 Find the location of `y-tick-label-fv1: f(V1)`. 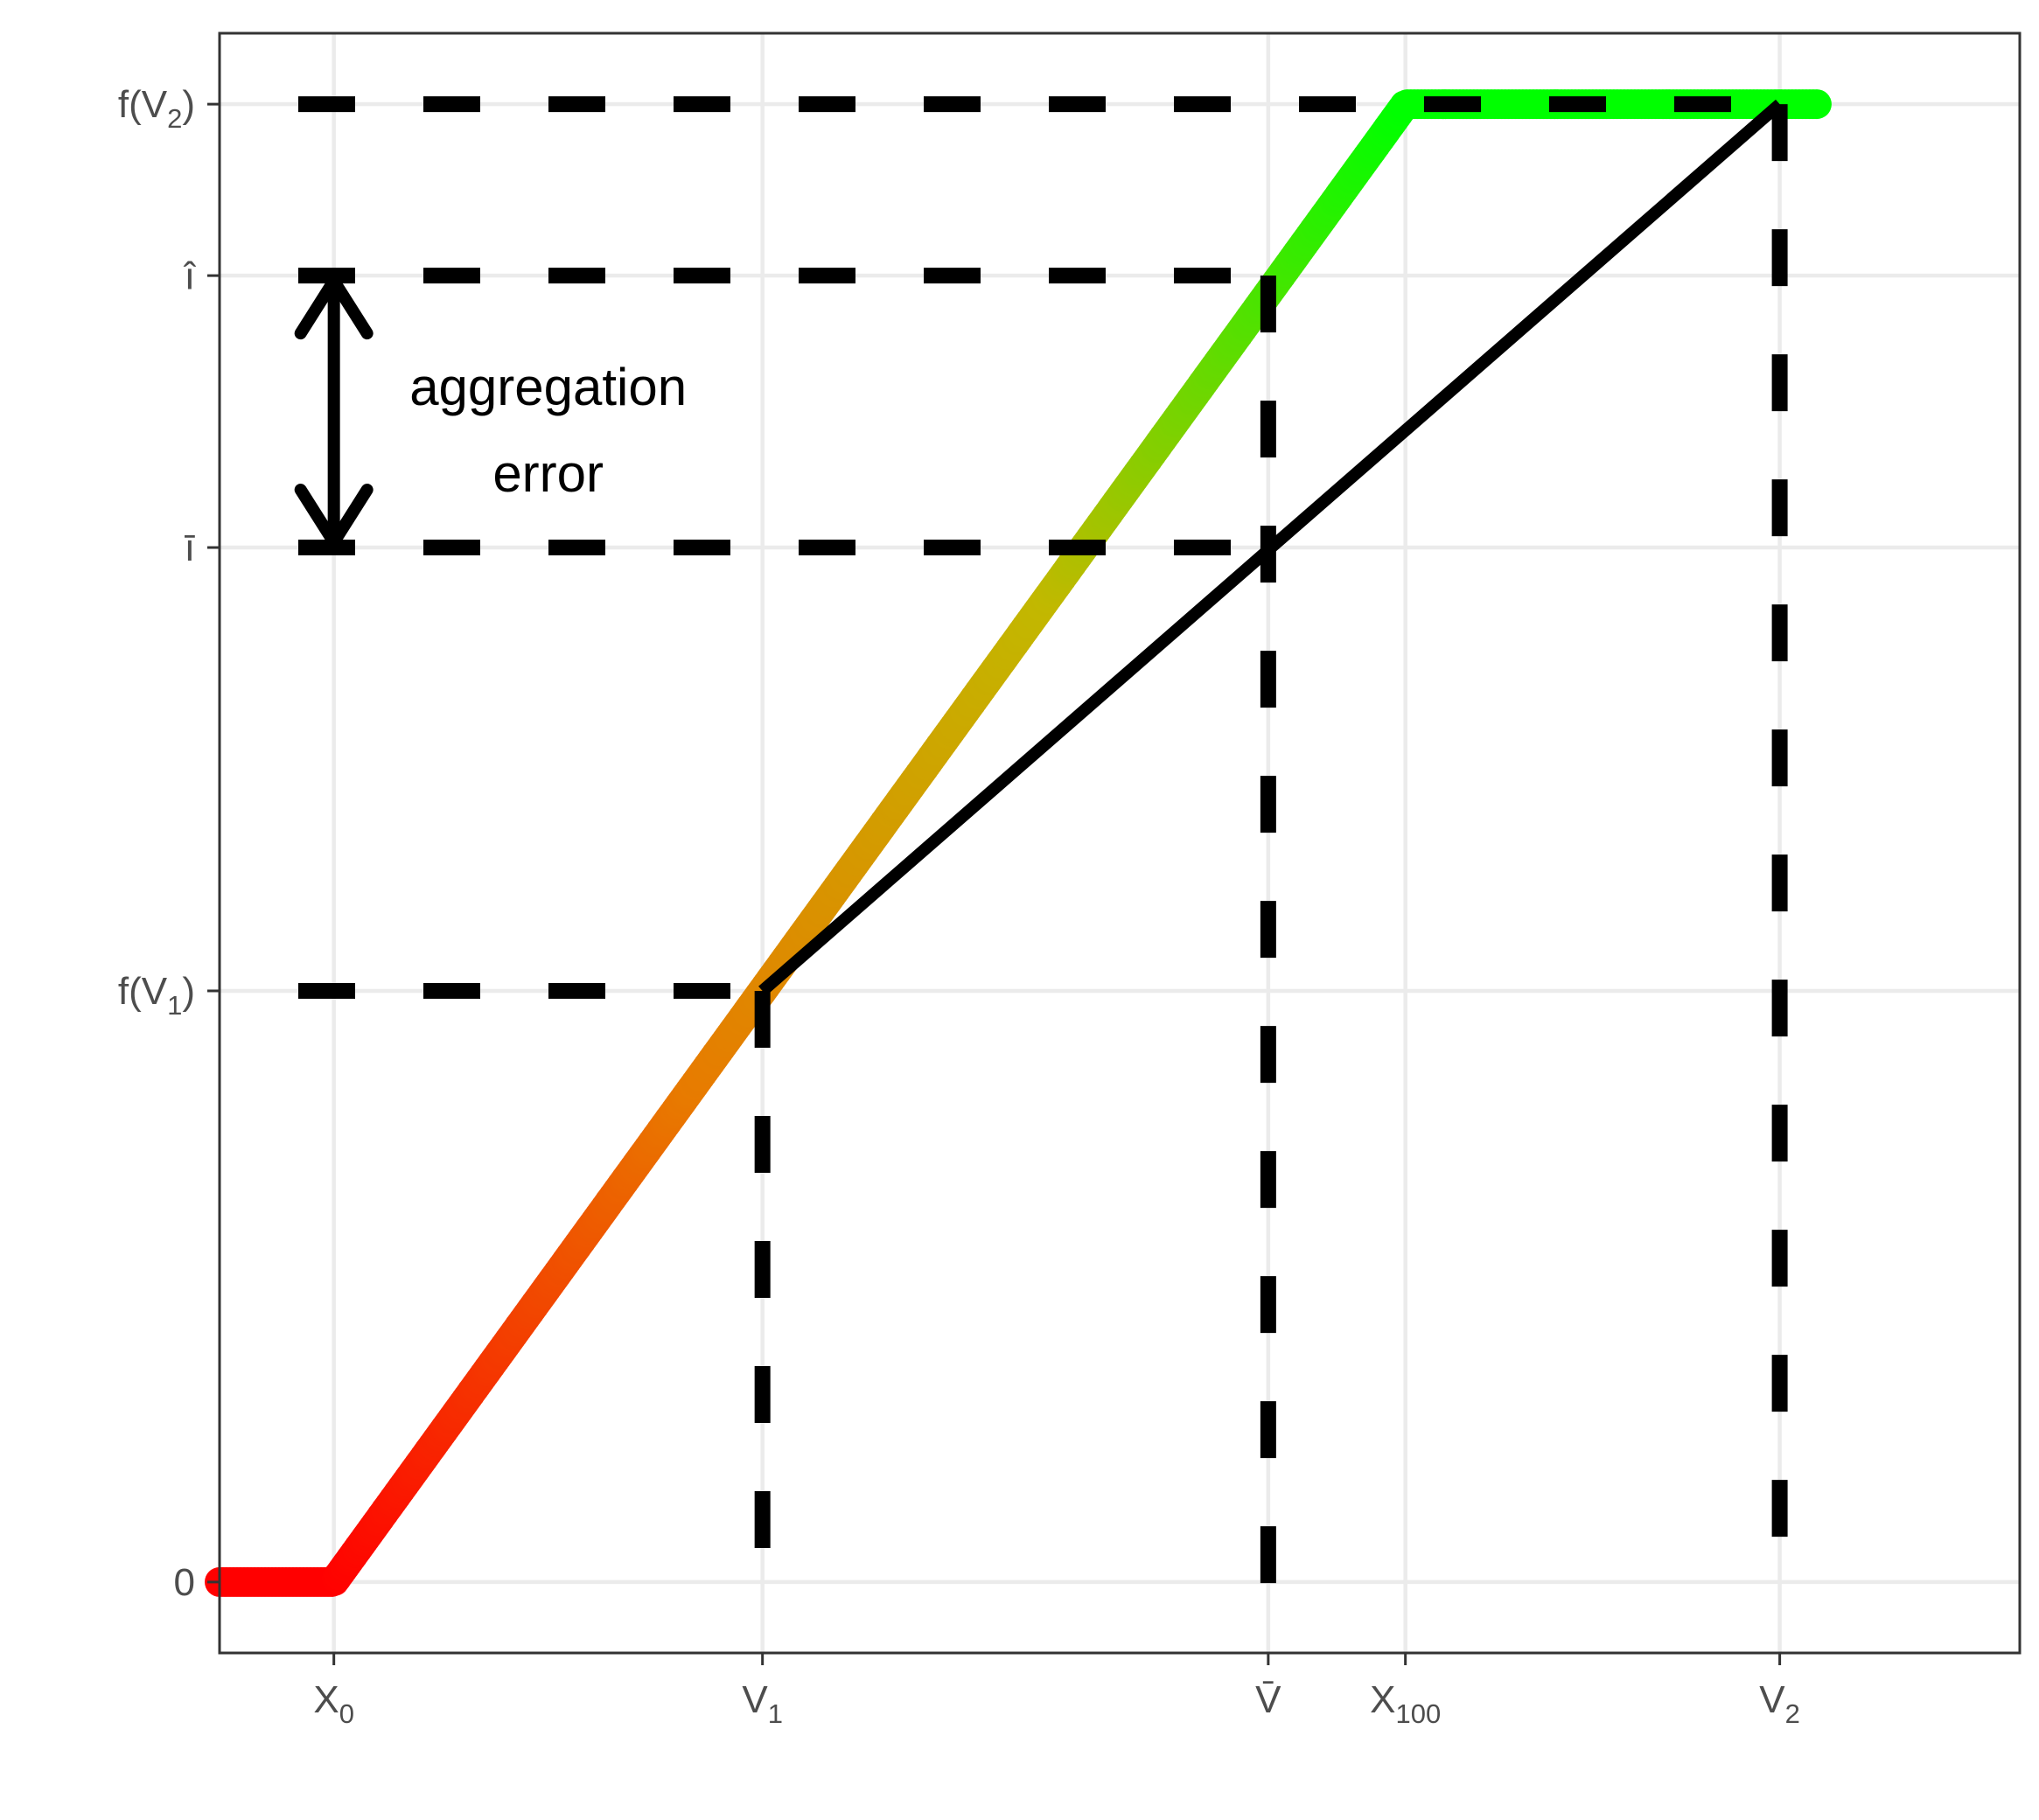

y-tick-label-fv1: f(V1) is located at coordinates (156, 995).